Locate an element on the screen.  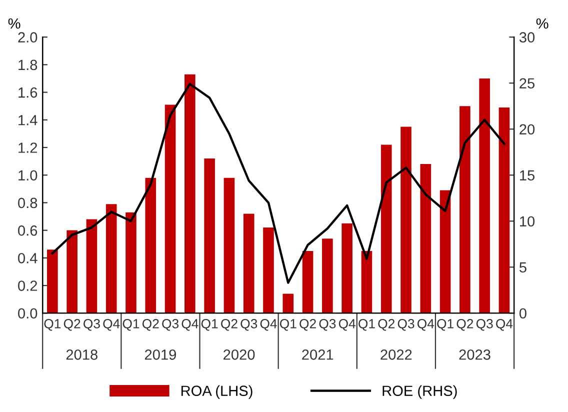
legend-label: ROE (RHS) is located at coordinates (419, 392).